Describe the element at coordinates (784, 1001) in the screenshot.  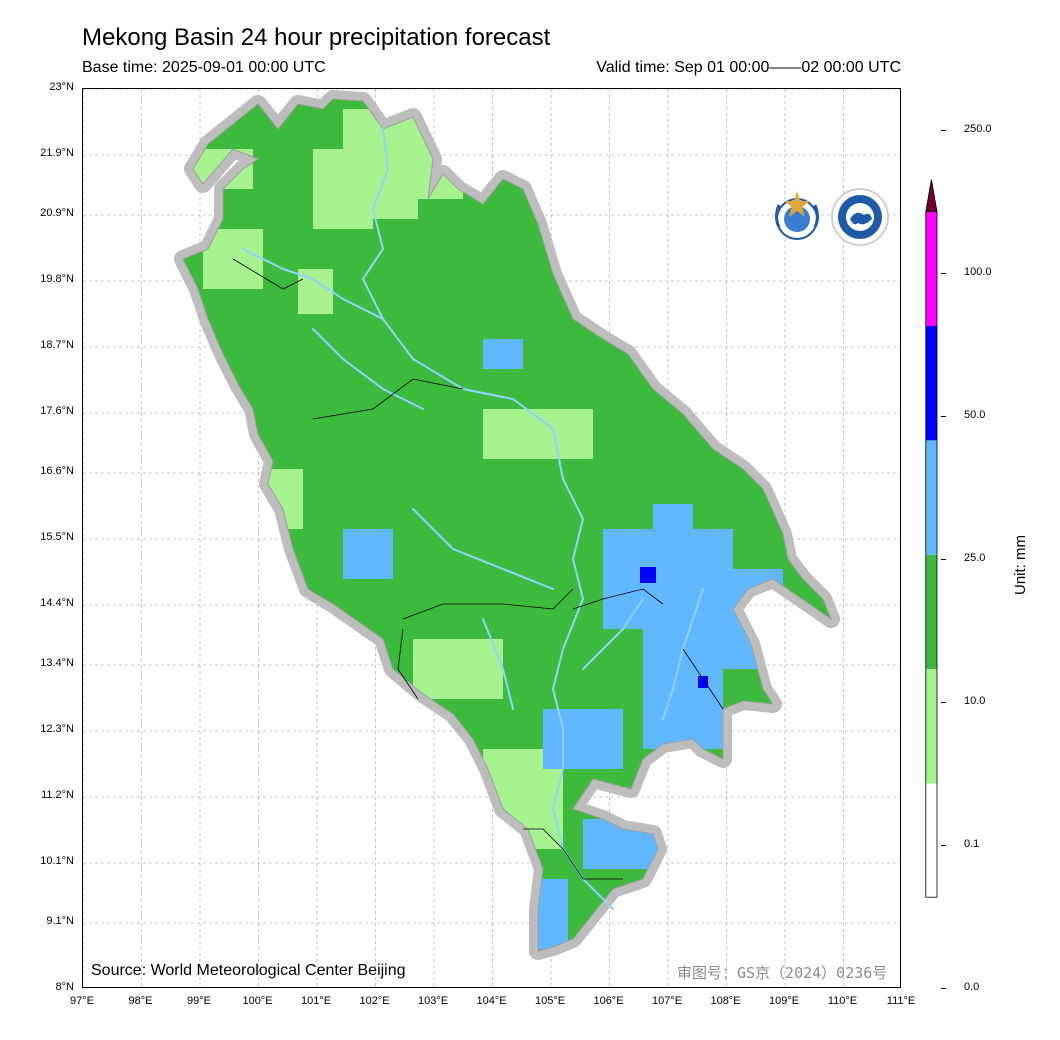
I see `lon-tick-label: 109°E` at that location.